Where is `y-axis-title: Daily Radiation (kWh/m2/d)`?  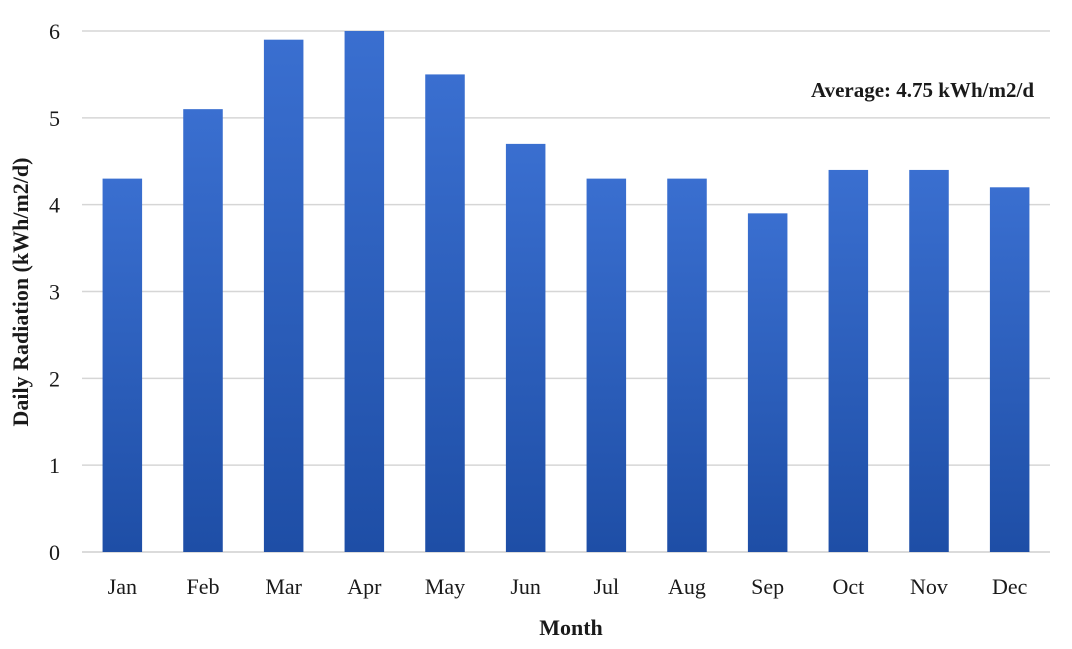 y-axis-title: Daily Radiation (kWh/m2/d) is located at coordinates (20, 292).